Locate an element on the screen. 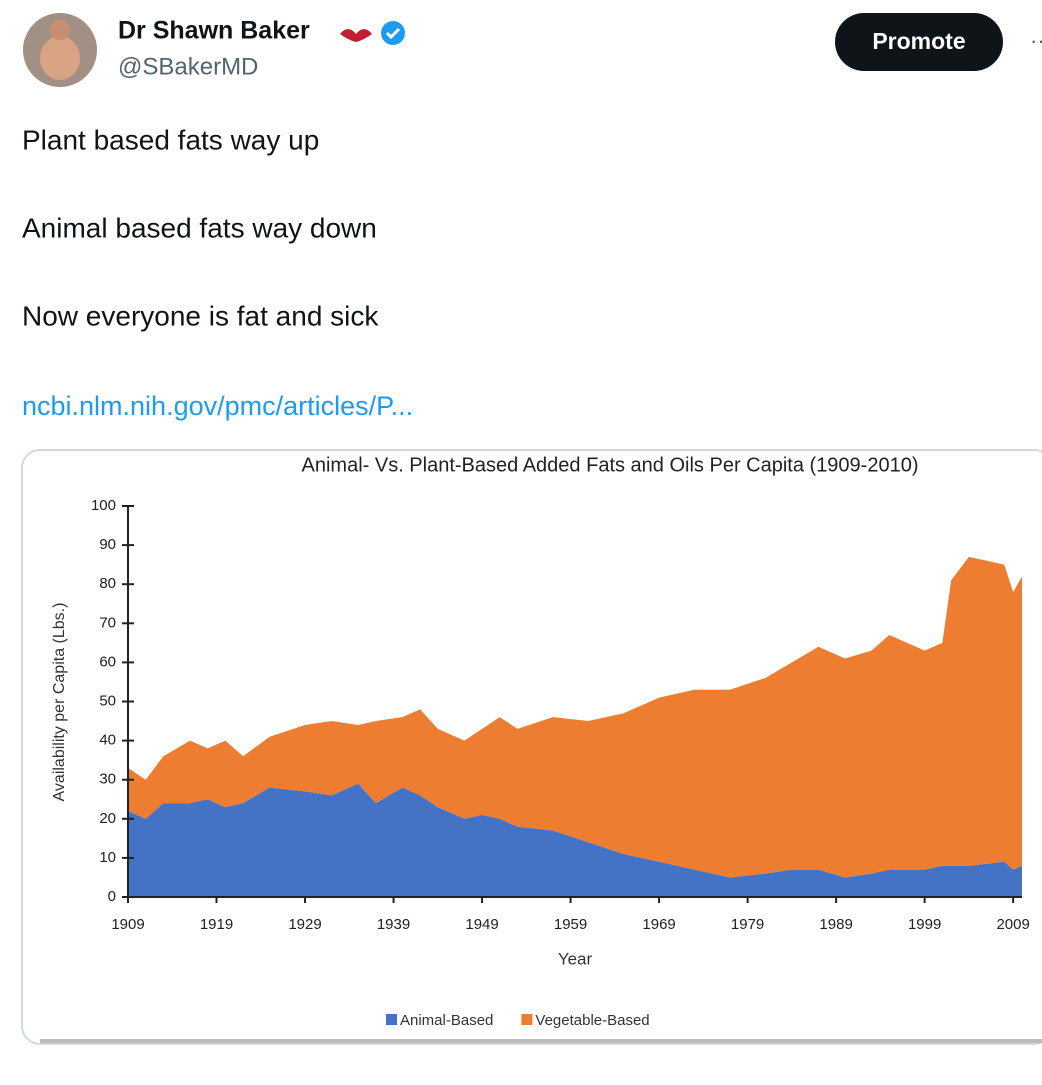 The width and height of the screenshot is (1042, 1085). x-tick-label: 1929 is located at coordinates (304, 924).